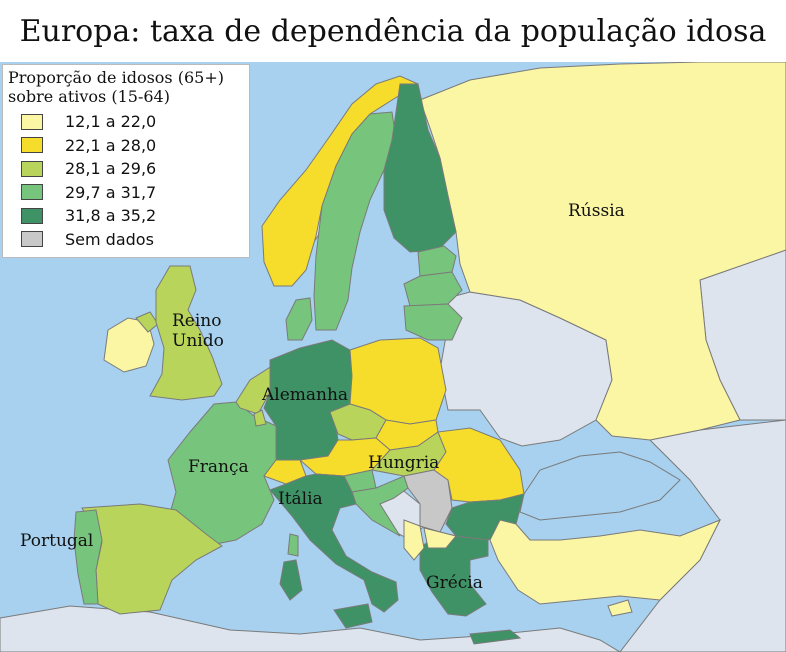  Describe the element at coordinates (88, 557) in the screenshot. I see `country-portugal` at that location.